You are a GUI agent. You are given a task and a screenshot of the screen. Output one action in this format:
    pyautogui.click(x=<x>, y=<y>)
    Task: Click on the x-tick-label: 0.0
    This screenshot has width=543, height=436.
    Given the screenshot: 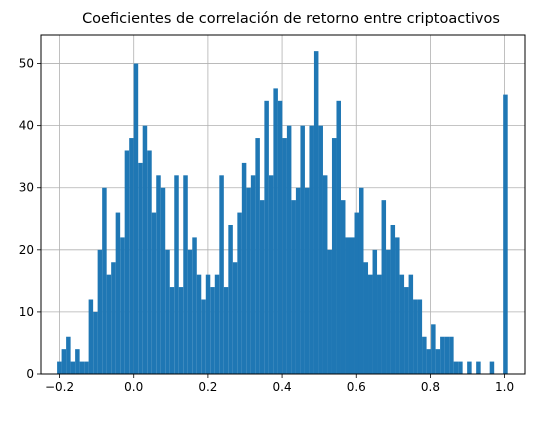 What is the action you would take?
    pyautogui.click(x=133, y=387)
    